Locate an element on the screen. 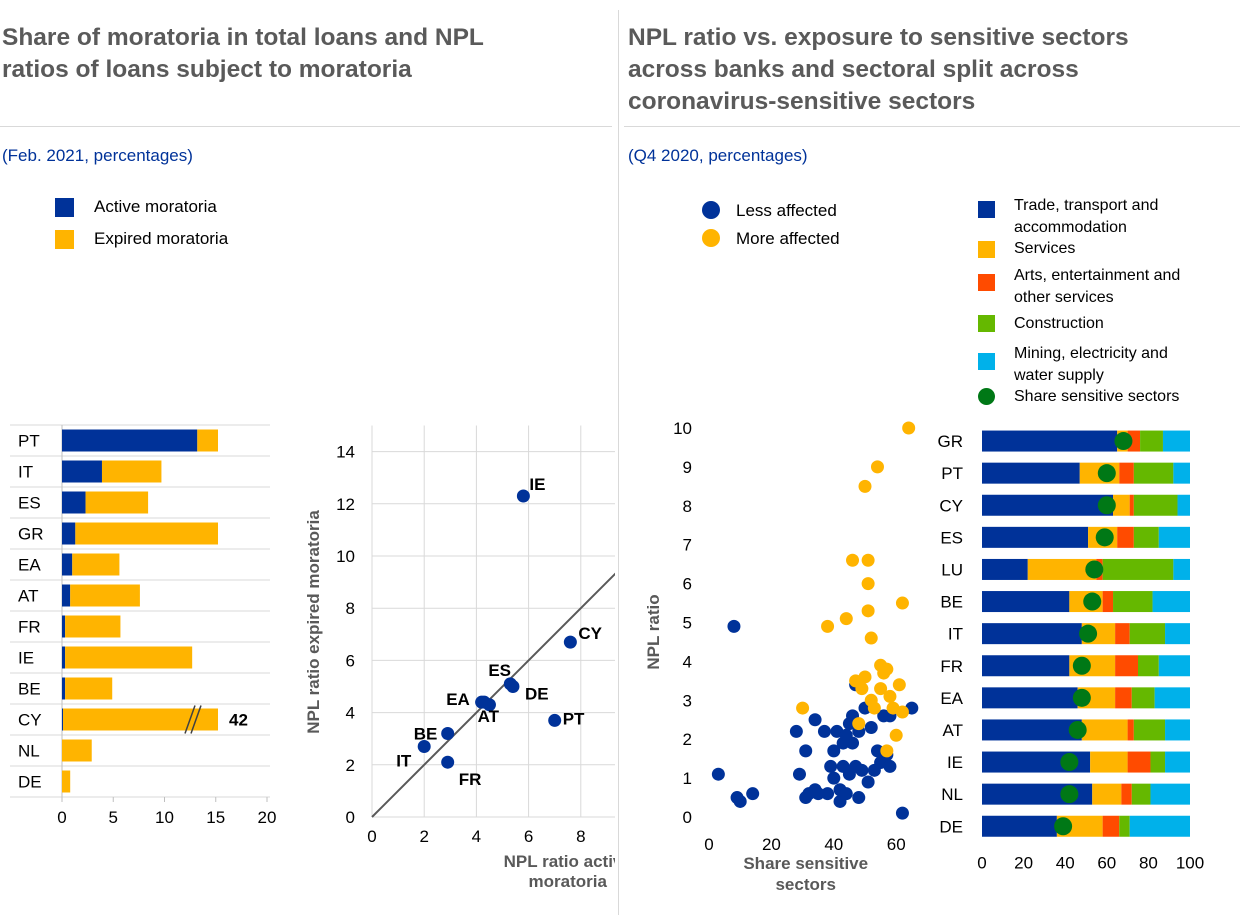 The width and height of the screenshot is (1240, 923). marker-lu-share-sensitive is located at coordinates (1094, 569).